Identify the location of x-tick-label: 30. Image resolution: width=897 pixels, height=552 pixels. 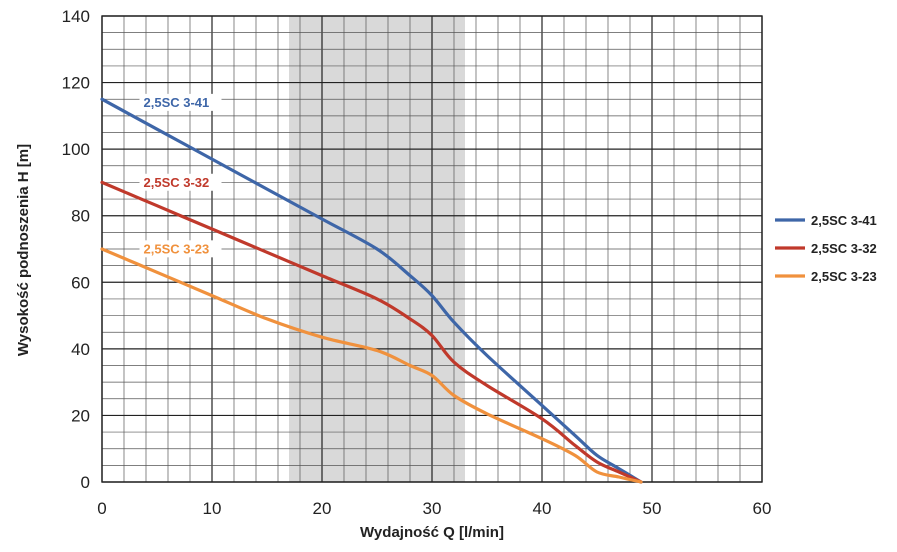
(432, 508).